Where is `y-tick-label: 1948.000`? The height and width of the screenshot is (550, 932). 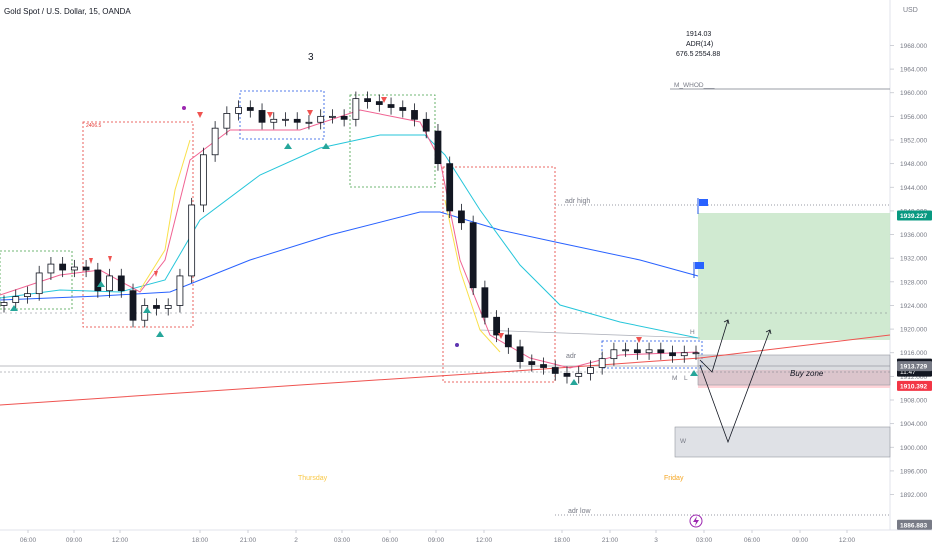
y-tick-label: 1948.000 is located at coordinates (913, 164).